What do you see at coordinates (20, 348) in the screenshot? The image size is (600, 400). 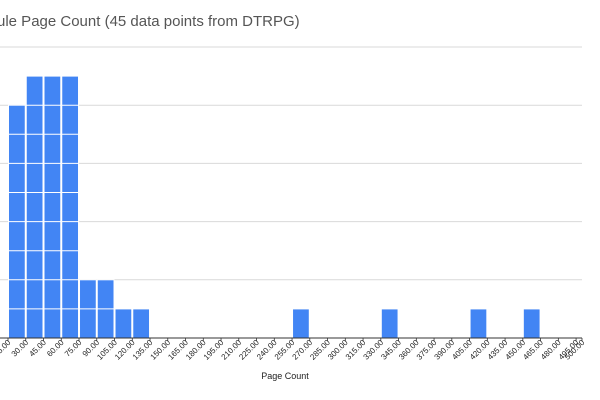 I see `x-tick-label: 30.00` at bounding box center [20, 348].